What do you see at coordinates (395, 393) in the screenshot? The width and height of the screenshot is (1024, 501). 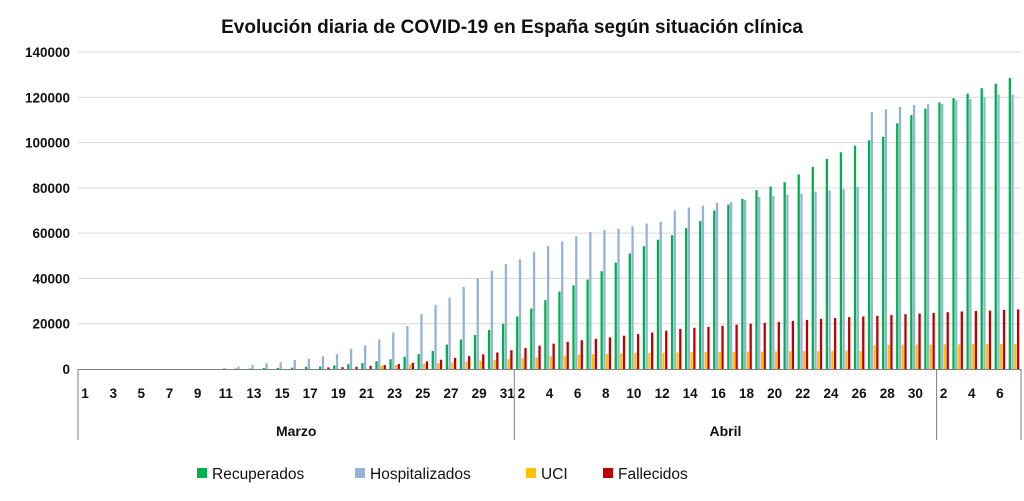 I see `x-tick-label: 23` at bounding box center [395, 393].